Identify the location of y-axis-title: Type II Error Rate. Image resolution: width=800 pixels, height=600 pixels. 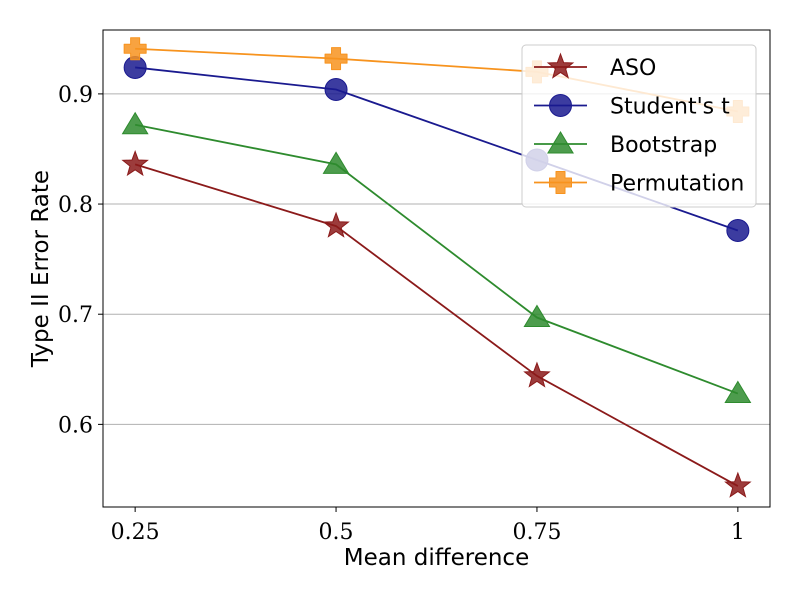
(41, 269).